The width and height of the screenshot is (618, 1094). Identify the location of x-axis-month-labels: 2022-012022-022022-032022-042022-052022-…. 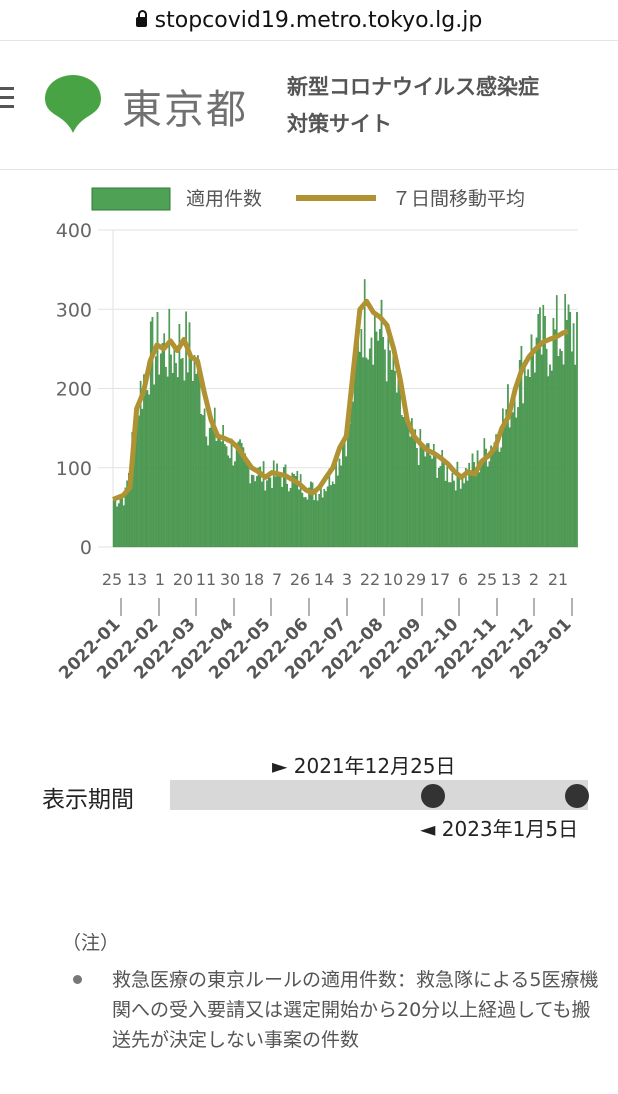
(315, 641).